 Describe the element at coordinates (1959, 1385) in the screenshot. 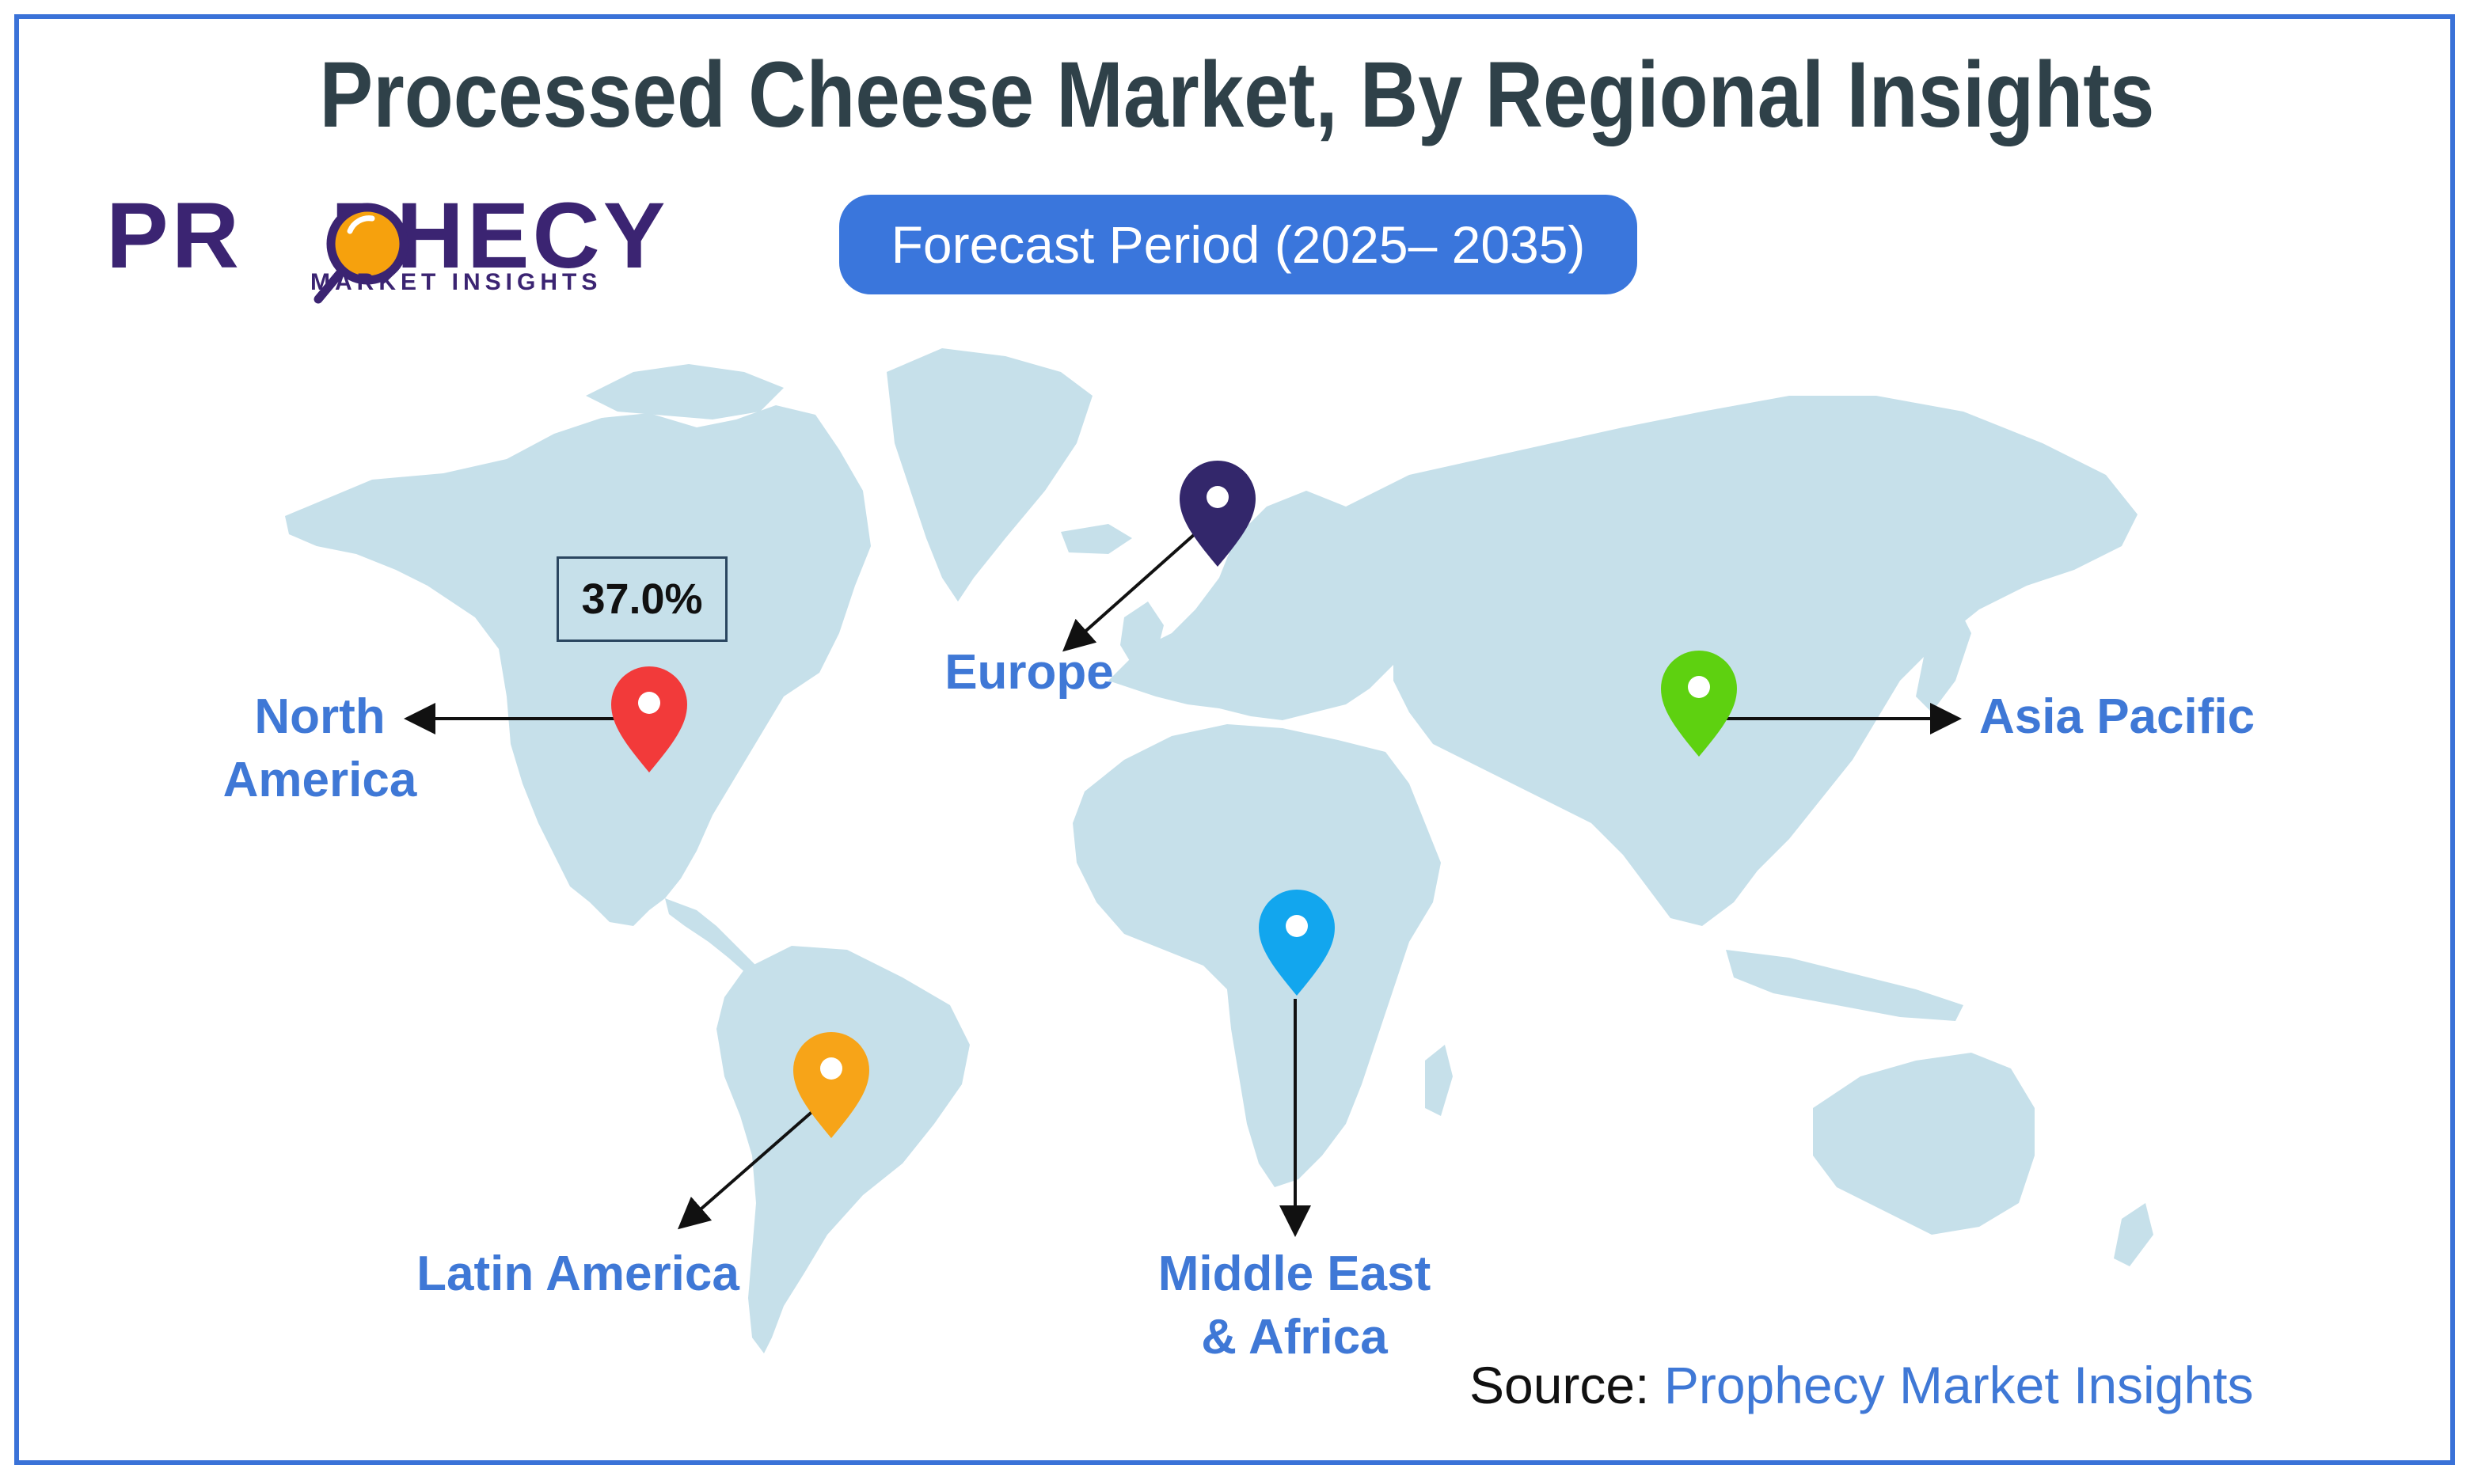

I see `source-value: Prophecy Market Insights` at that location.